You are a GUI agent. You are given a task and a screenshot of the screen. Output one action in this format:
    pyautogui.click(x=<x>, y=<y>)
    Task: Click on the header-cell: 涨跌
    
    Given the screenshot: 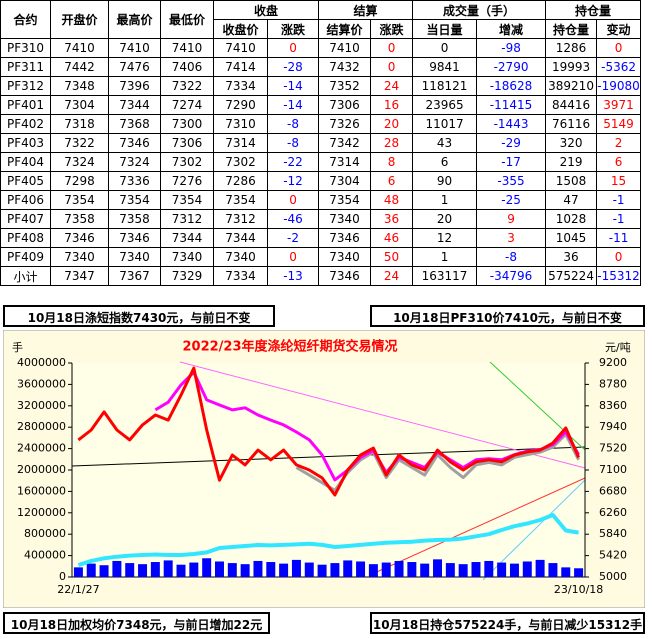 What is the action you would take?
    pyautogui.click(x=392, y=29)
    